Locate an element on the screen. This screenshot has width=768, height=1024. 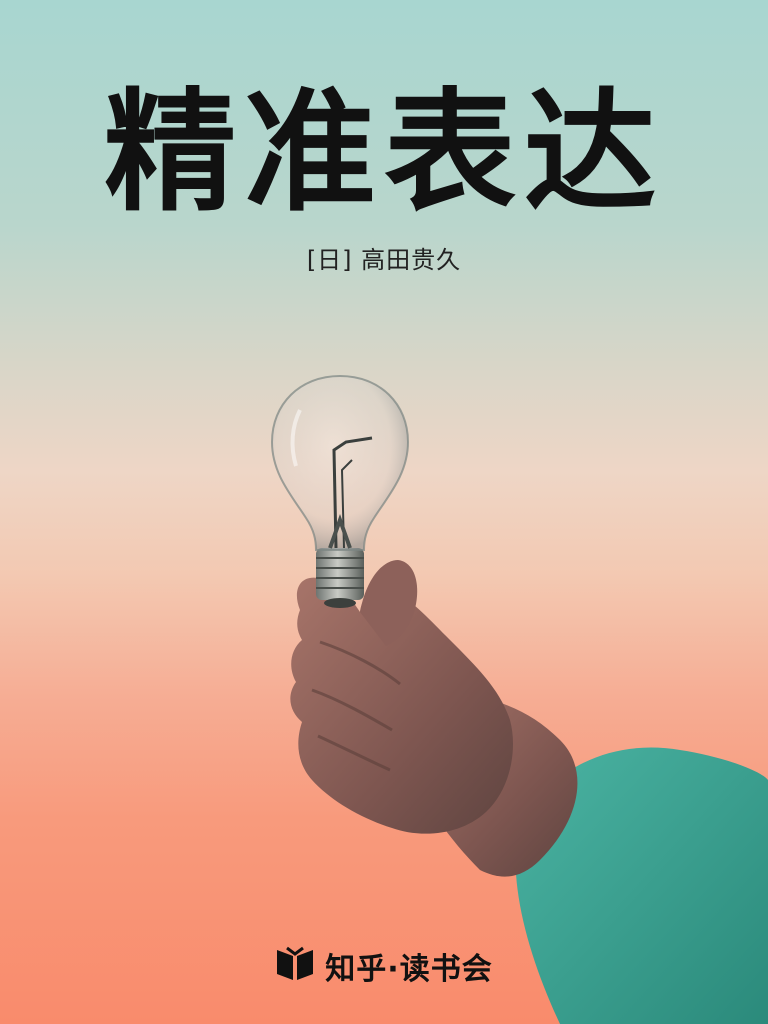
bulb-base is located at coordinates (340, 578).